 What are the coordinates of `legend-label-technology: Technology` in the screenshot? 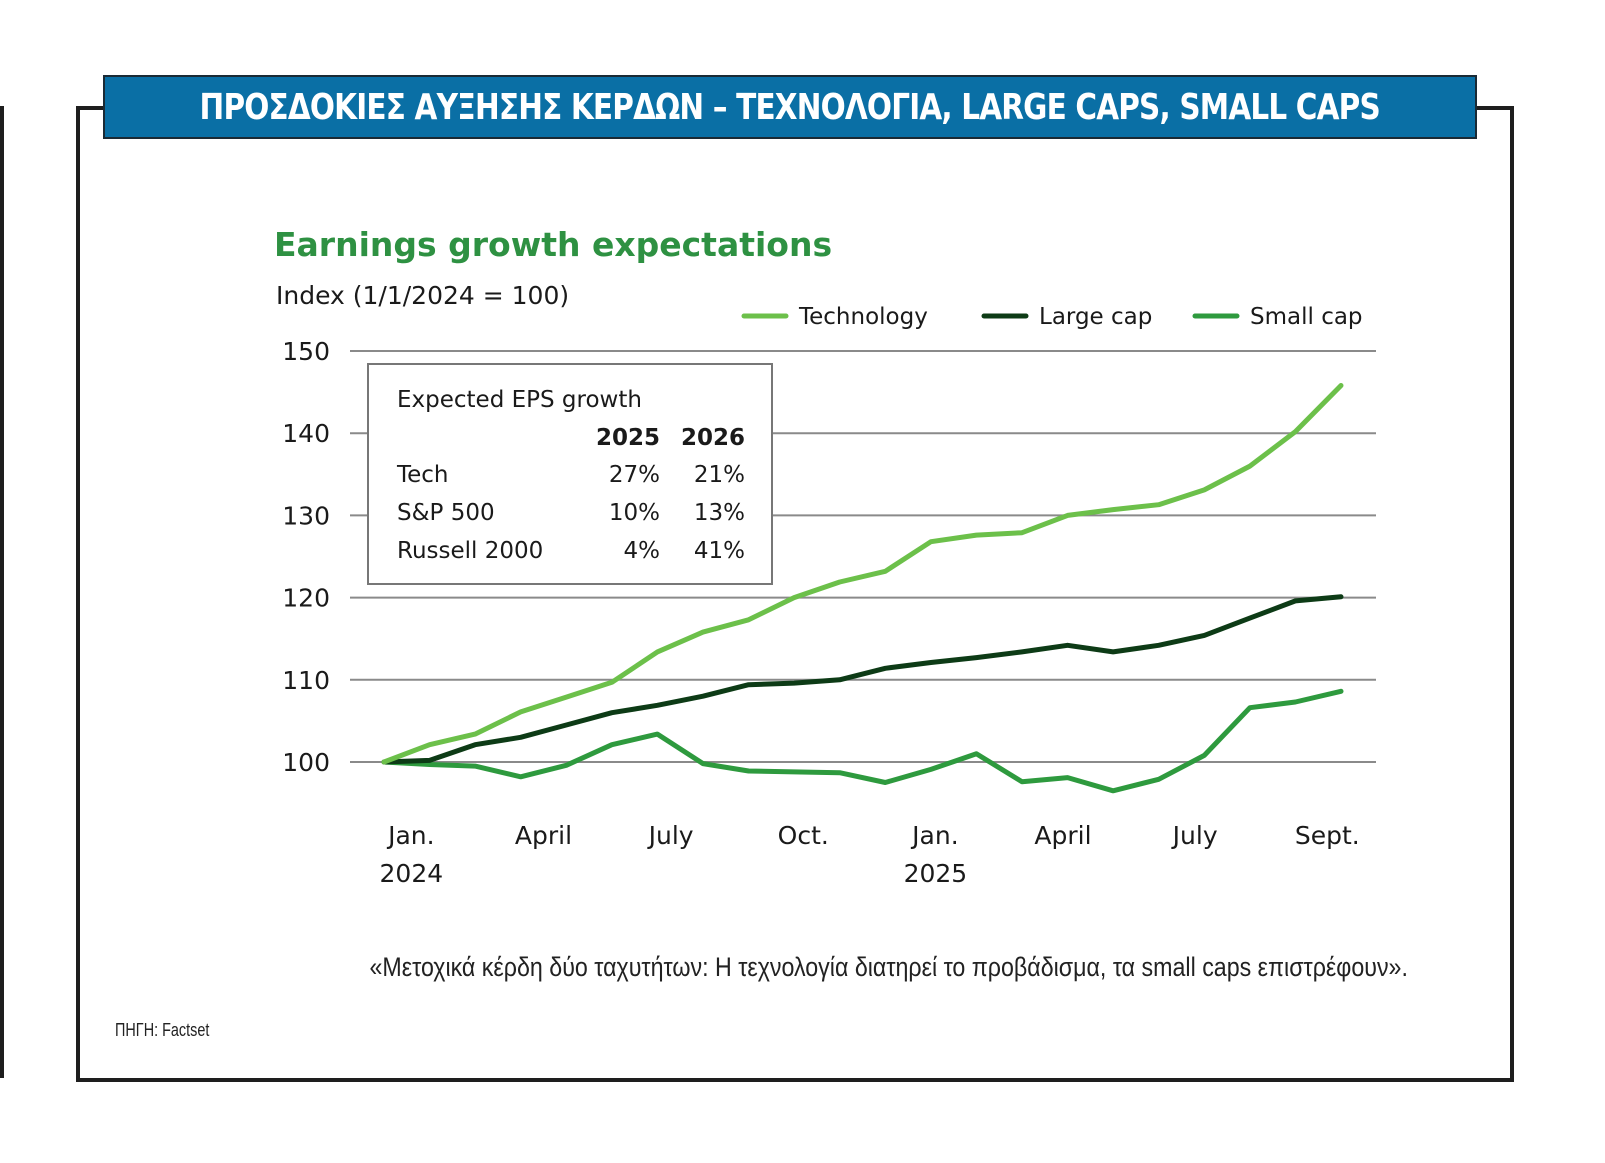 It's located at (863, 317).